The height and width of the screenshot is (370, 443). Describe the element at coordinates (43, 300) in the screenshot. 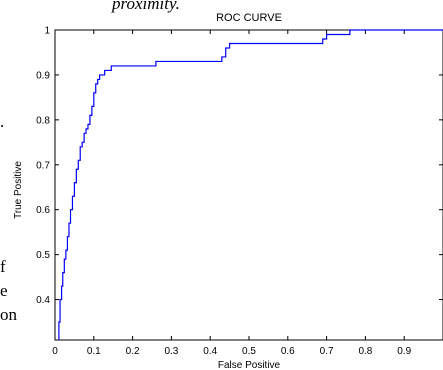

I see `y-tick-label: 0.4` at that location.